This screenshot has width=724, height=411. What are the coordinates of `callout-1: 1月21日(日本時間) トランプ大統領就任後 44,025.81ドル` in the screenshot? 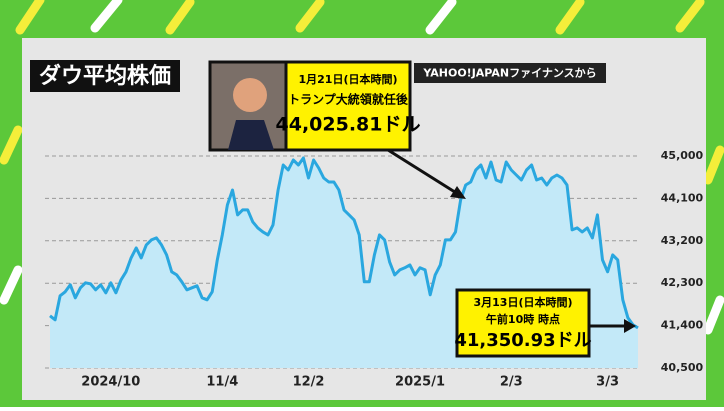 It's located at (337, 129).